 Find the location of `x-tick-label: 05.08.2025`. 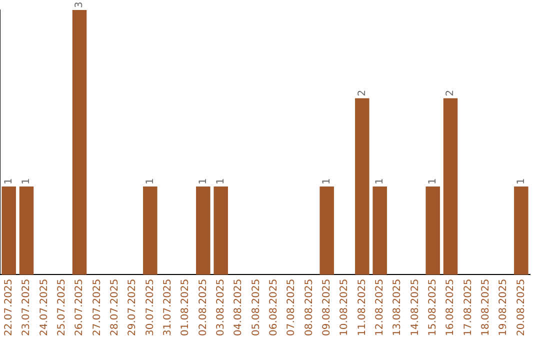

x-tick-label: 05.08.2025 is located at coordinates (256, 307).